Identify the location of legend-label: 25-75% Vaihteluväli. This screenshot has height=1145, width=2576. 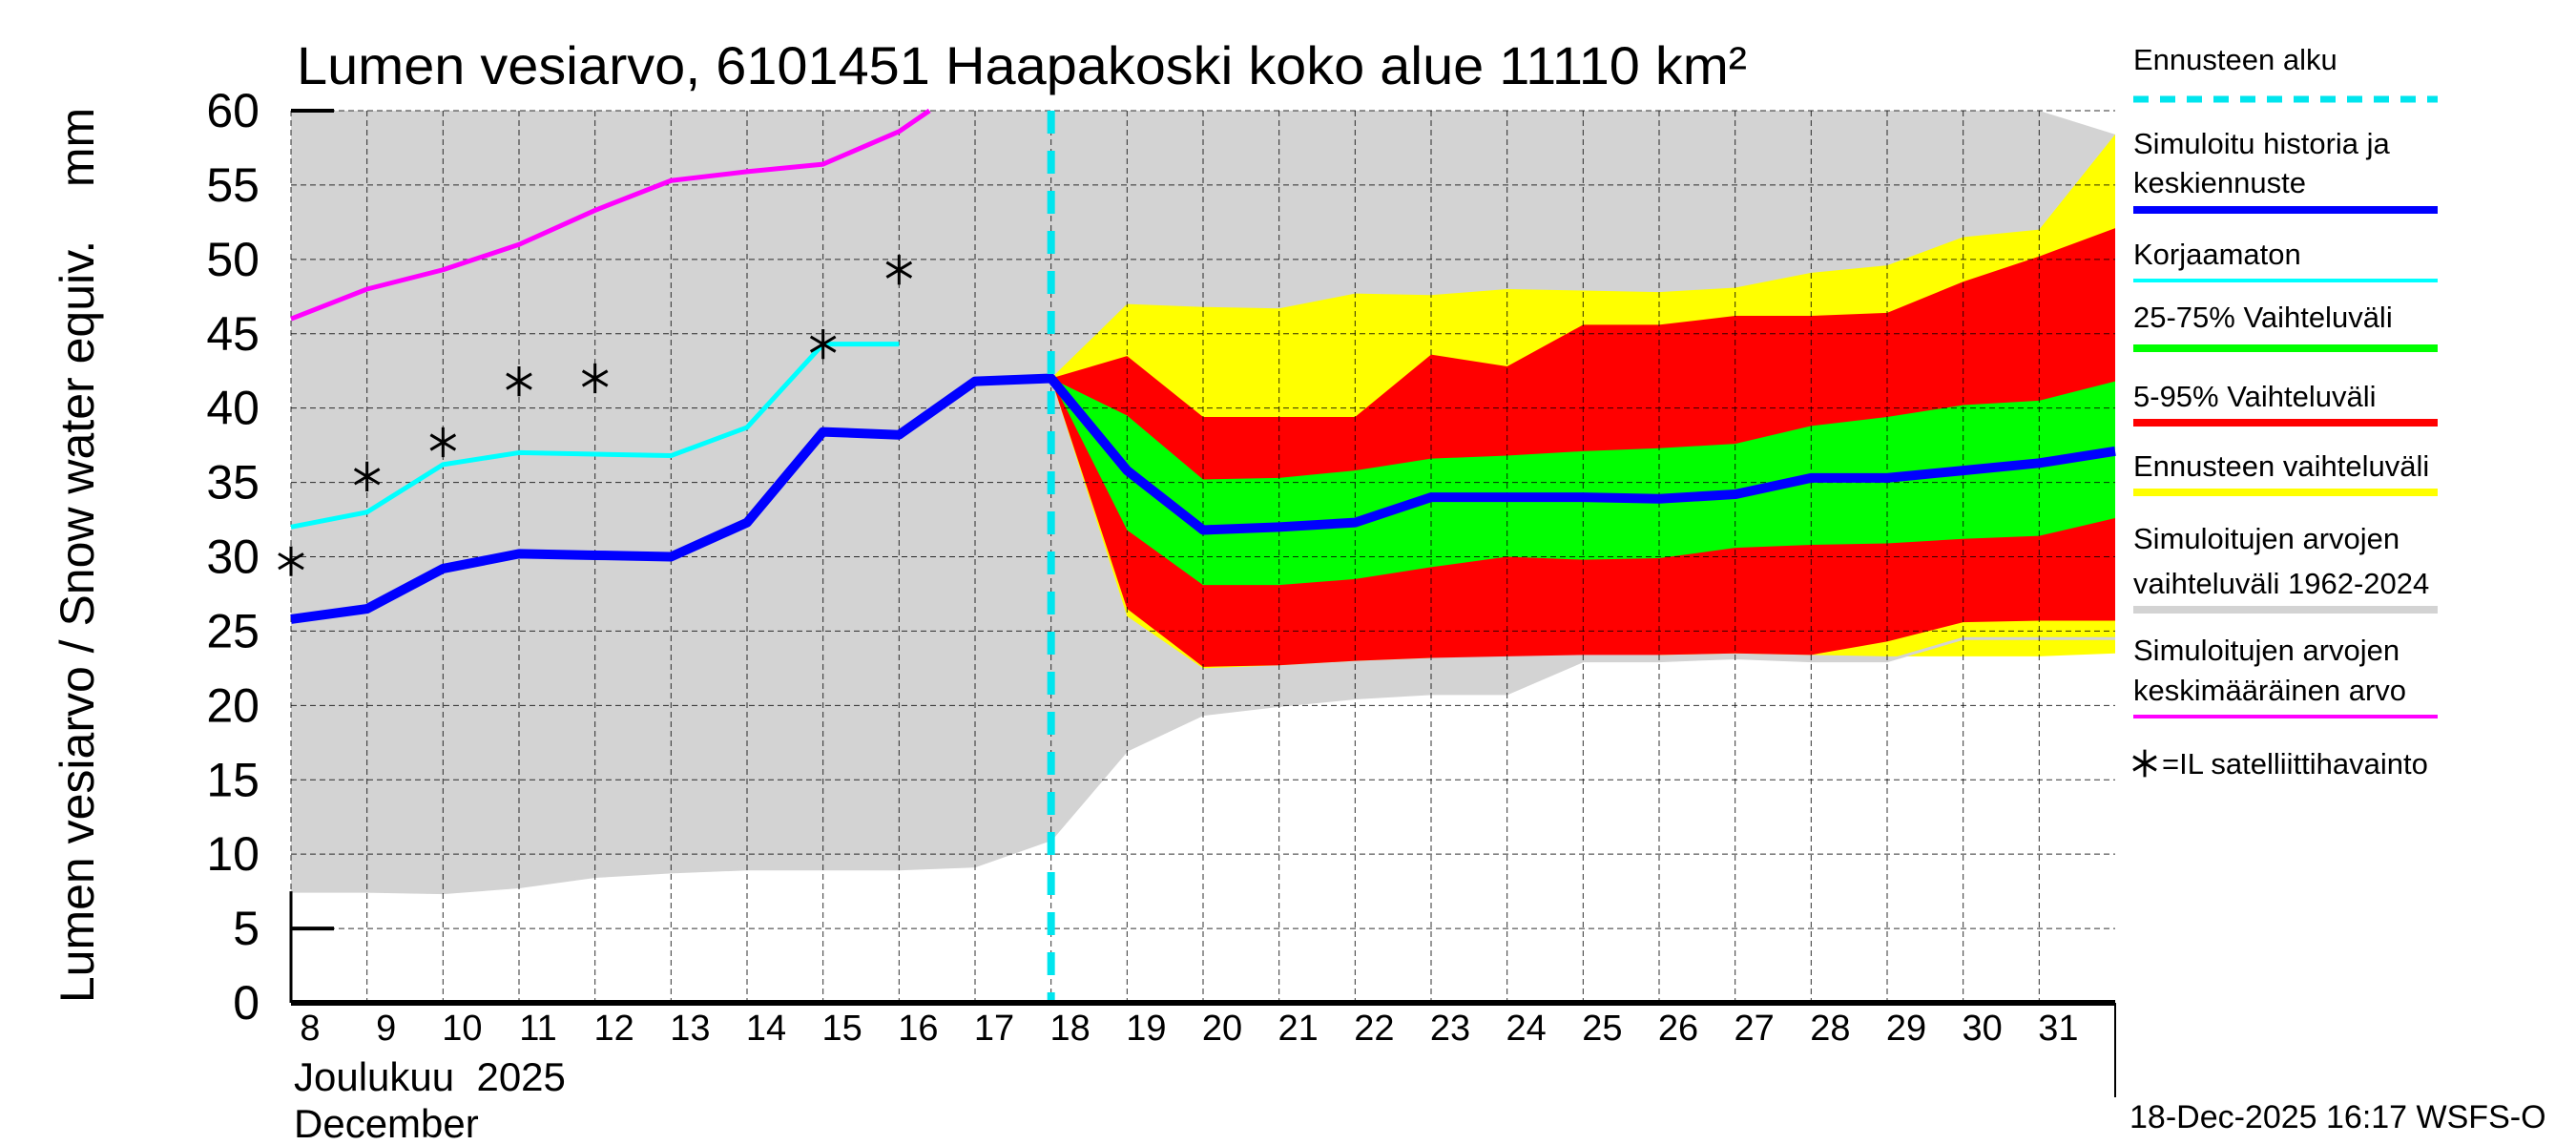
(2263, 317).